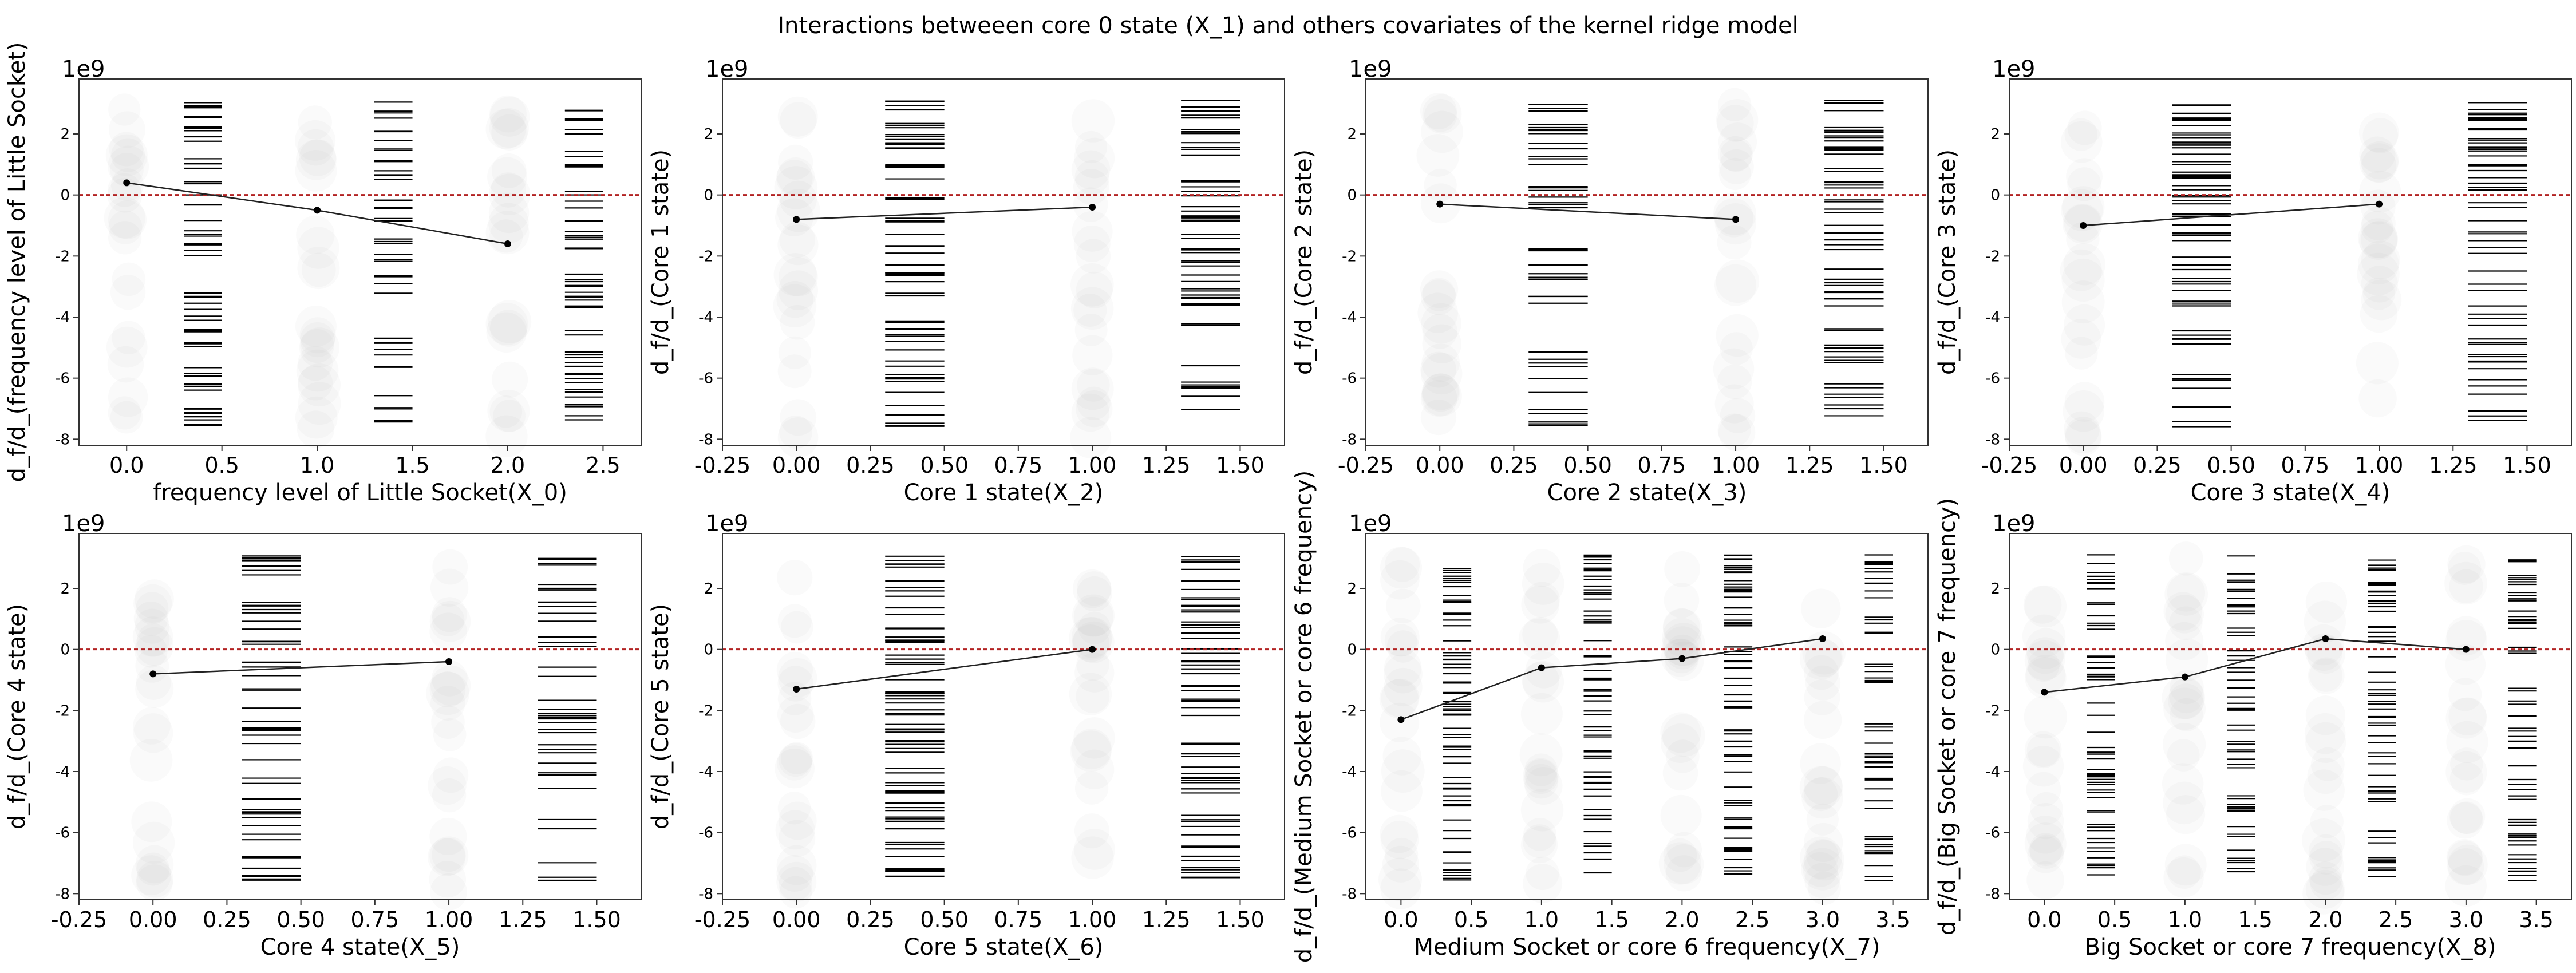 This screenshot has height=973, width=2576. What do you see at coordinates (1662, 466) in the screenshot?
I see `x-tick-label: 0.75` at bounding box center [1662, 466].